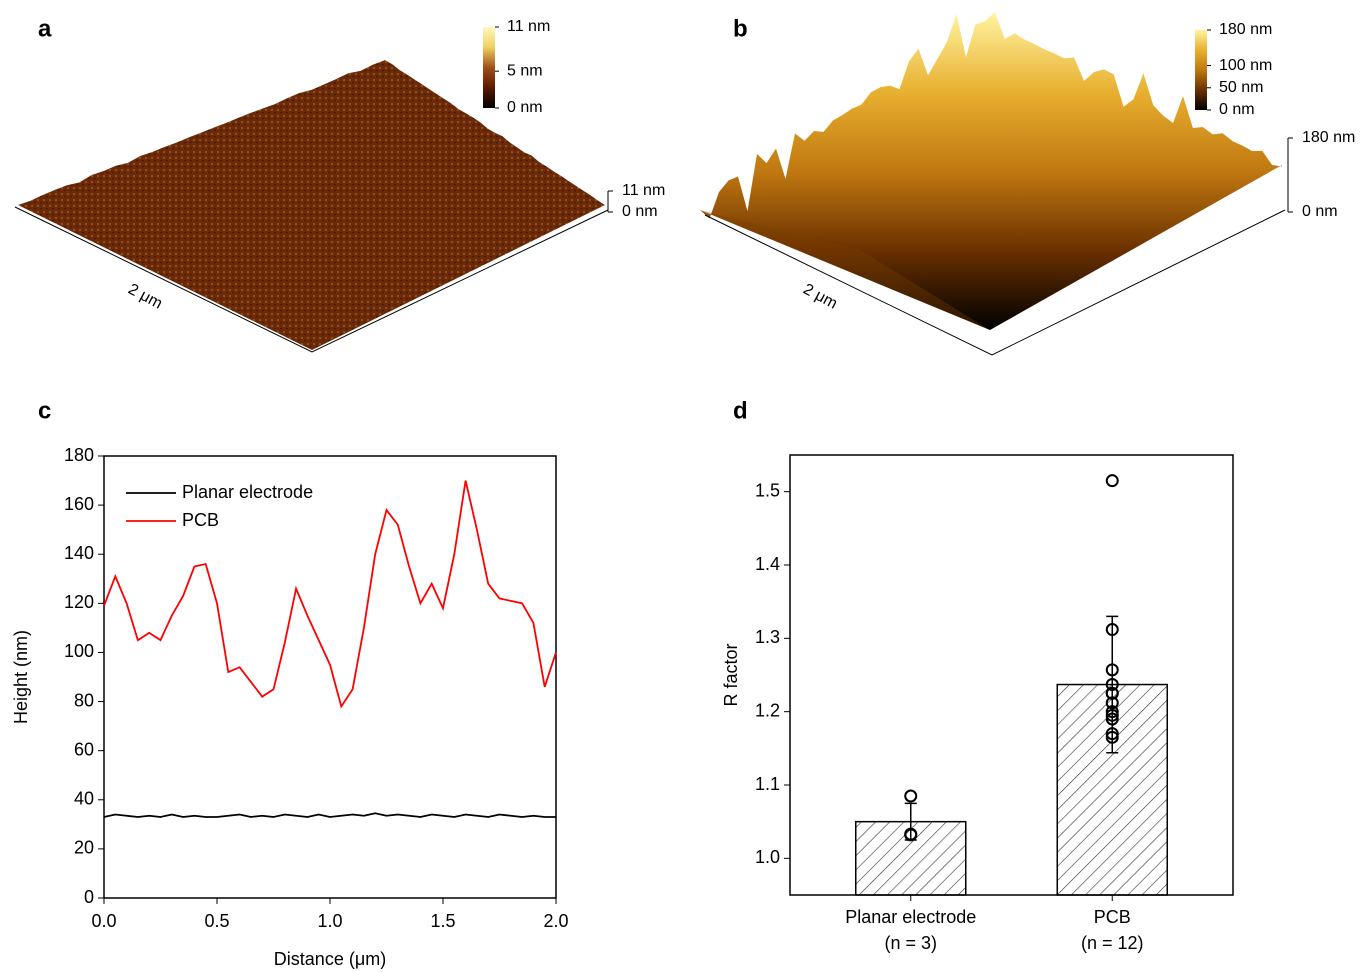 The image size is (1363, 972). Describe the element at coordinates (1245, 65) in the screenshot. I see `colorbar-label: 100 nm` at that location.